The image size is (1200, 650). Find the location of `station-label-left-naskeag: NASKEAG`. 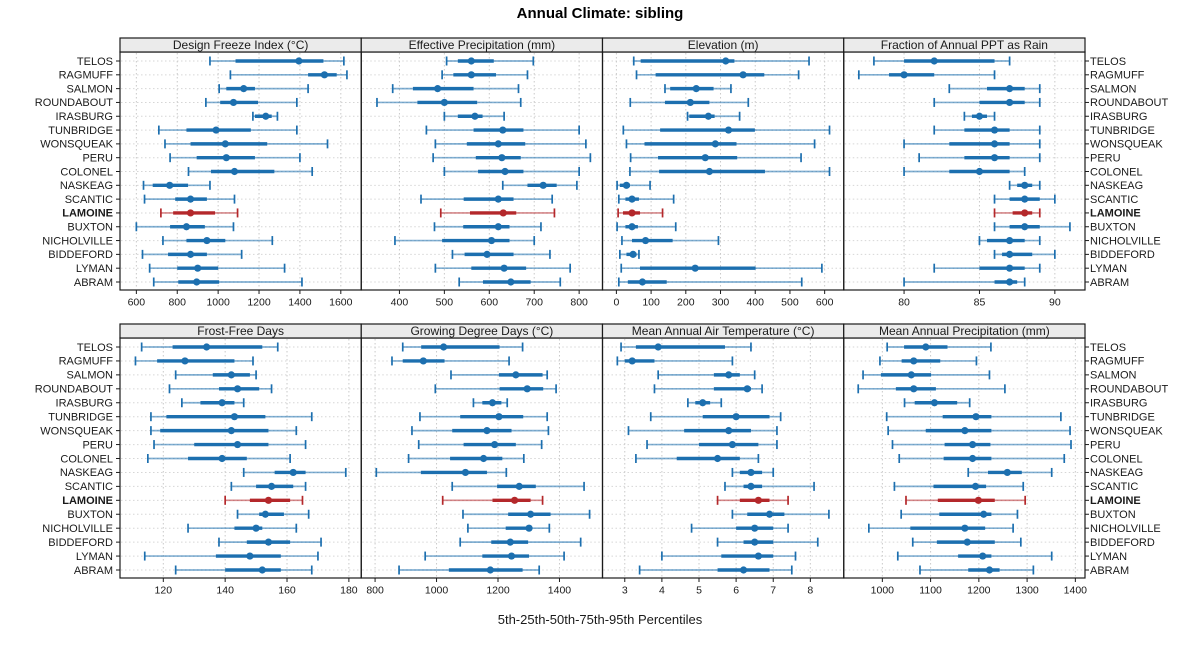

station-label-left-naskeag: NASKEAG is located at coordinates (86, 186).